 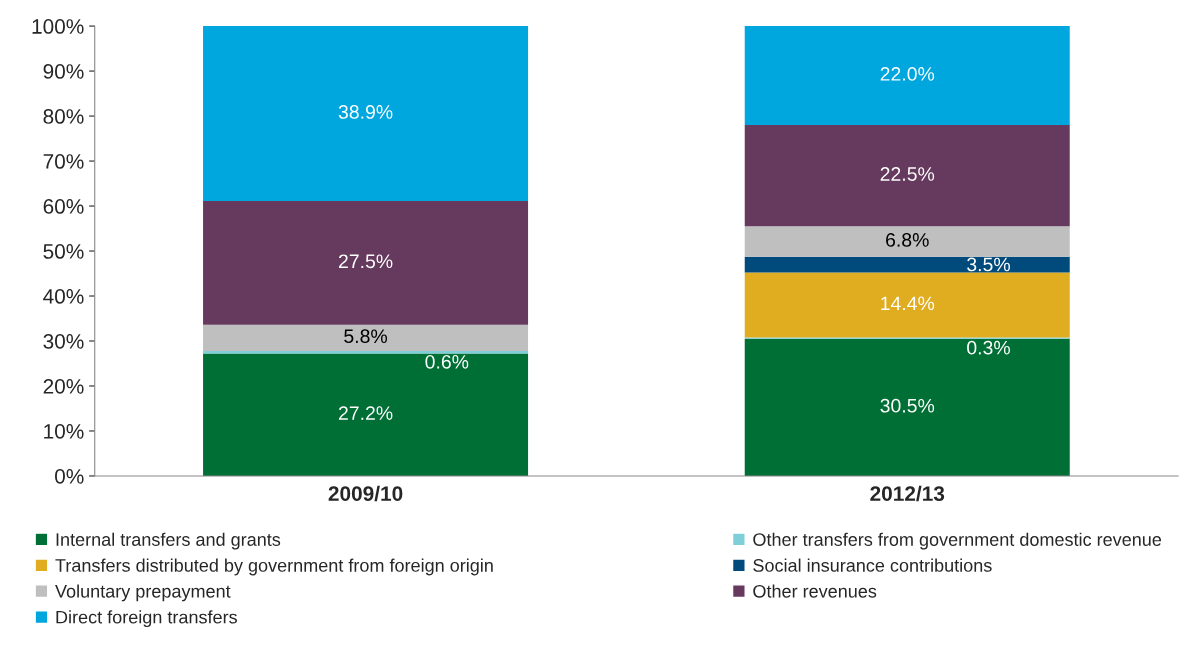 What do you see at coordinates (168, 541) in the screenshot?
I see `legend-label: Internal transfers and grants` at bounding box center [168, 541].